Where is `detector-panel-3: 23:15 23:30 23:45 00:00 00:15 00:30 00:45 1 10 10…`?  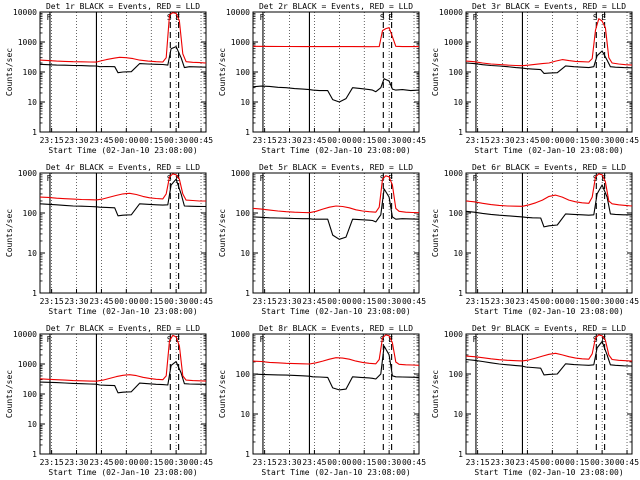
detector-panel-3: 23:15 23:30 23:45 00:00 00:15 00:30 00:45 1 10 10… is located at coordinates (535, 78).